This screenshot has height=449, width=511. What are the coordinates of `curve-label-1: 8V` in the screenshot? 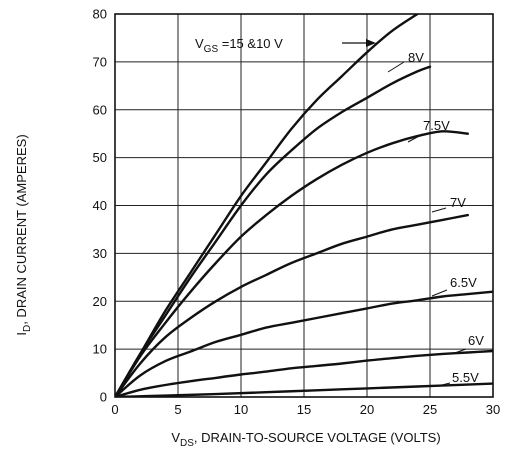 It's located at (416, 57).